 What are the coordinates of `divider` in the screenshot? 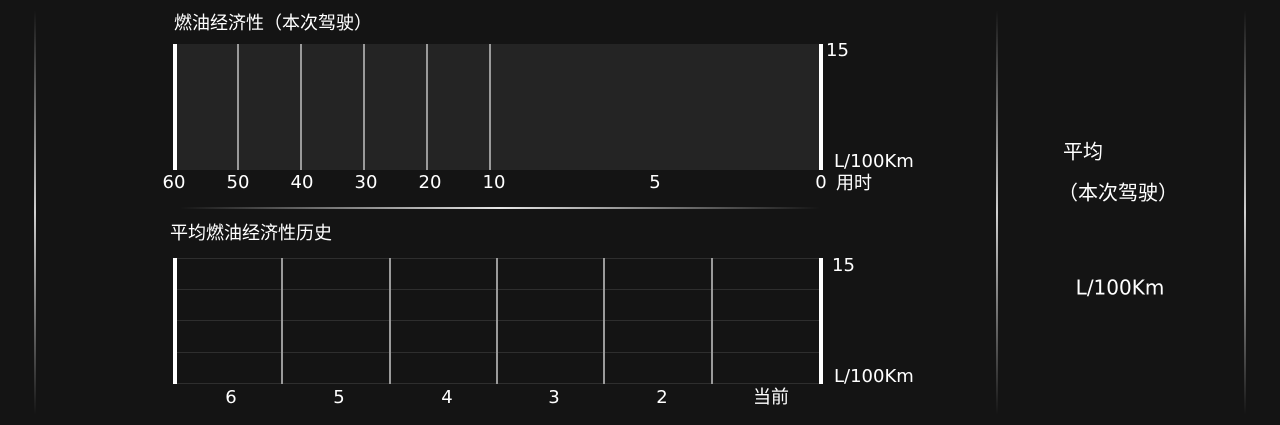 It's located at (997, 212).